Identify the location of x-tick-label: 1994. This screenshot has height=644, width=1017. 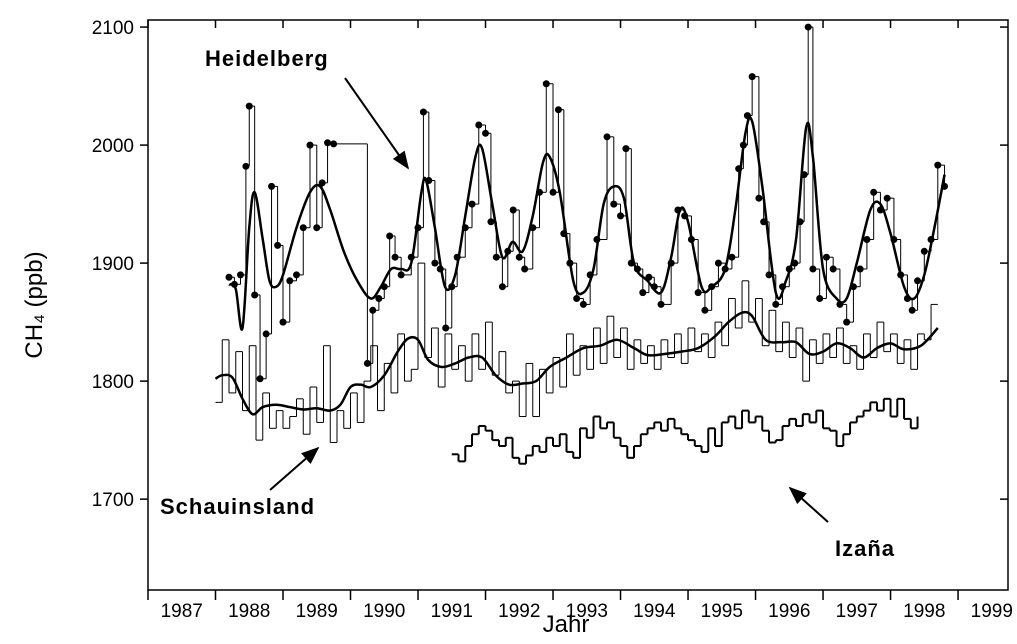
(654, 611).